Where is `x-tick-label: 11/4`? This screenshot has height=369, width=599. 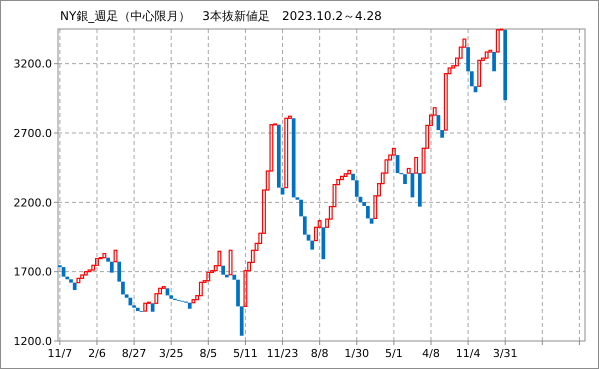
x-tick-label: 11/4 is located at coordinates (468, 353).